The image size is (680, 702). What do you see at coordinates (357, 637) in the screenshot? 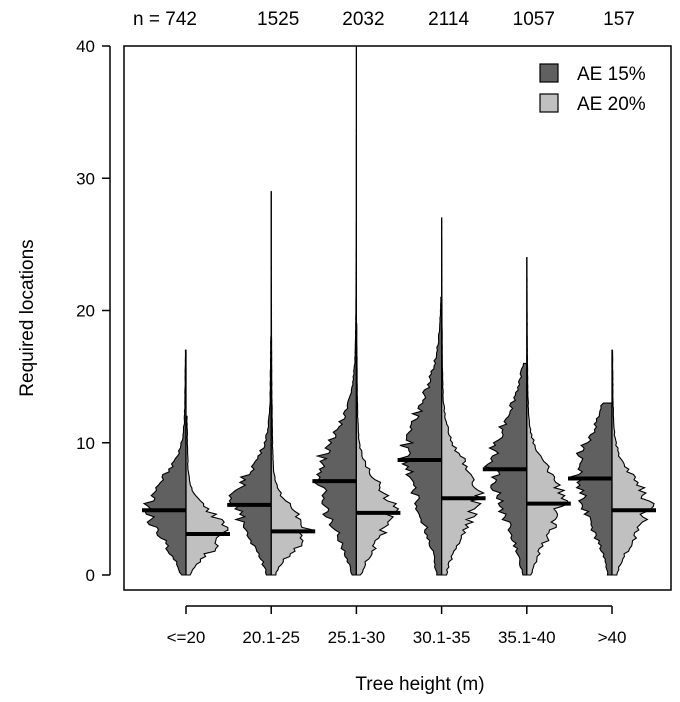
I see `x-tick-label: 25.1-30` at bounding box center [357, 637].